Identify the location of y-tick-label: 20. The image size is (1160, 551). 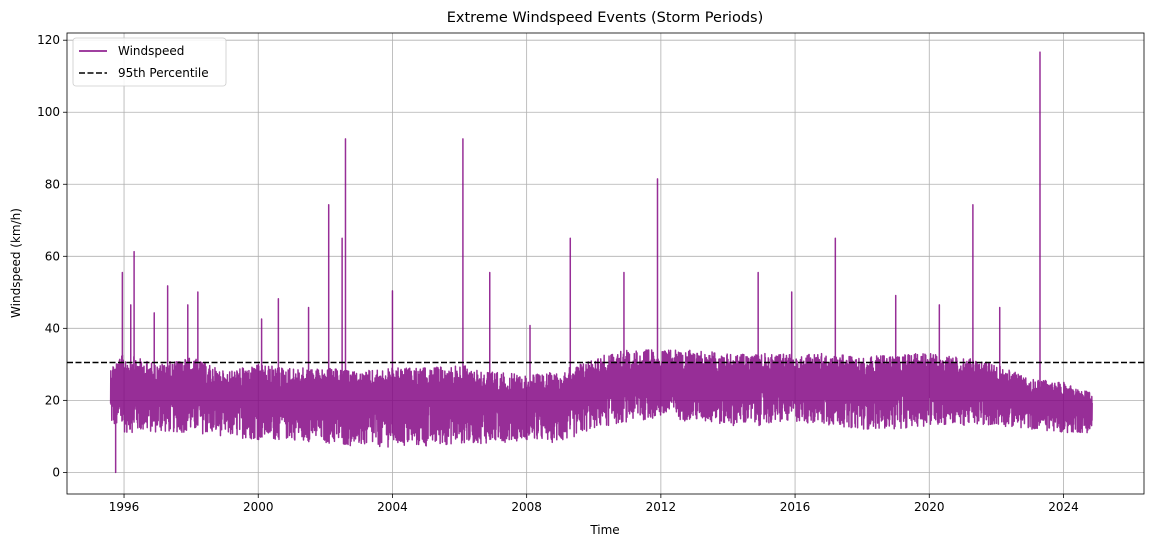
(52, 400).